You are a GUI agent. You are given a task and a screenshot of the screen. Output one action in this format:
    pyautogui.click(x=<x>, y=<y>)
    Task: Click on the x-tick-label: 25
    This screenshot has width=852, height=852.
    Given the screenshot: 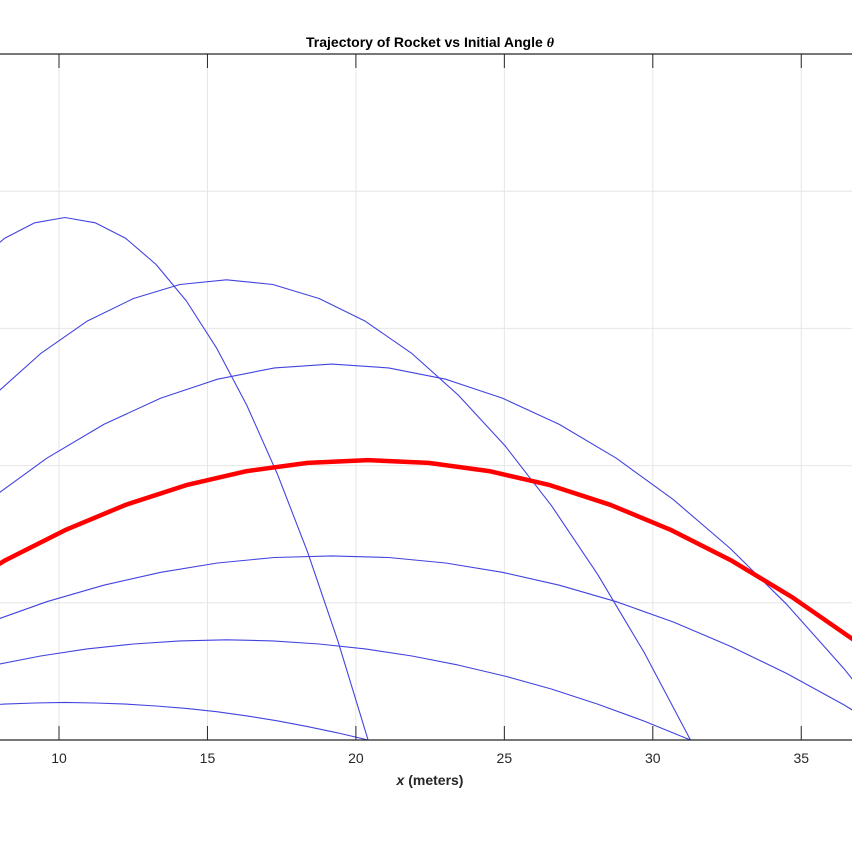 What is the action you would take?
    pyautogui.click(x=505, y=758)
    